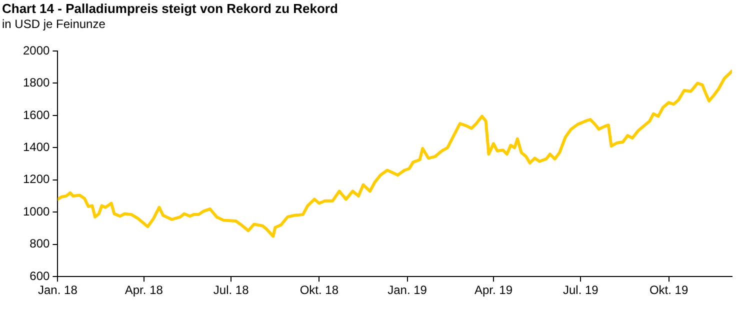  What do you see at coordinates (144, 290) in the screenshot?
I see `x-tick-label: Apr. 18` at bounding box center [144, 290].